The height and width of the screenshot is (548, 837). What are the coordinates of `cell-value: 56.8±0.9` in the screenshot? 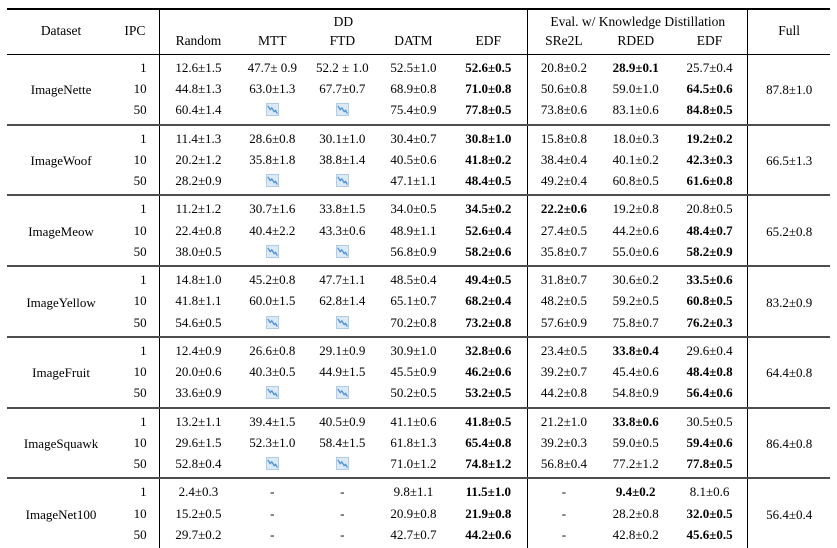 It's located at (413, 251).